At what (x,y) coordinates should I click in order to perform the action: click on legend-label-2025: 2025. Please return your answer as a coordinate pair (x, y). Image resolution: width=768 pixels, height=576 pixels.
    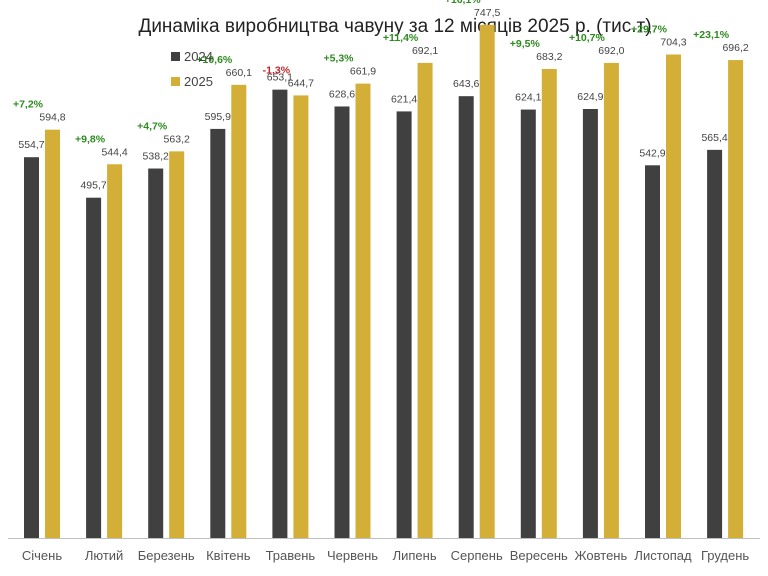
    Looking at the image, I should click on (198, 81).